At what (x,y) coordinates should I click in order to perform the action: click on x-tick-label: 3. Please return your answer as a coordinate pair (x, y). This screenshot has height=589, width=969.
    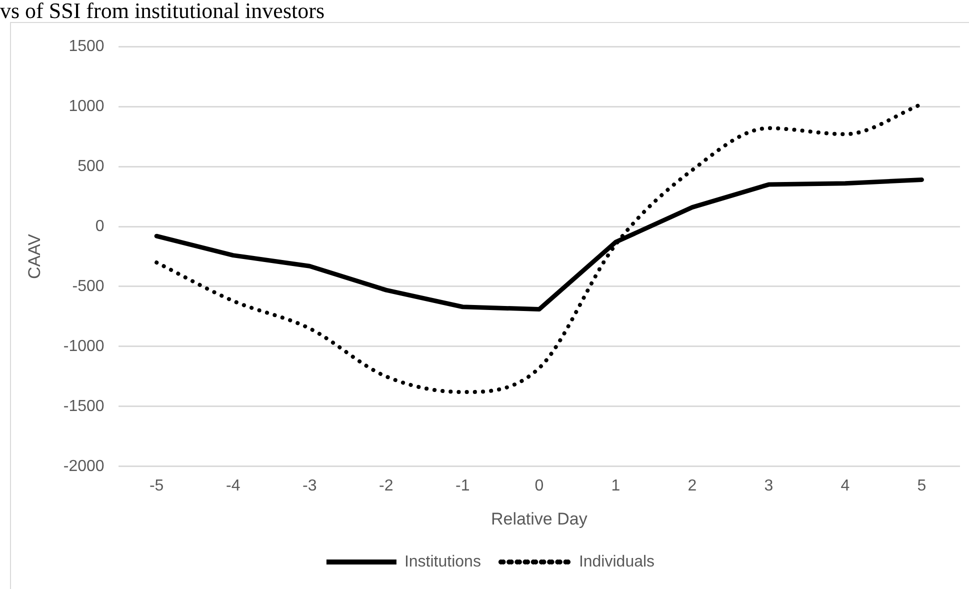
    Looking at the image, I should click on (769, 485).